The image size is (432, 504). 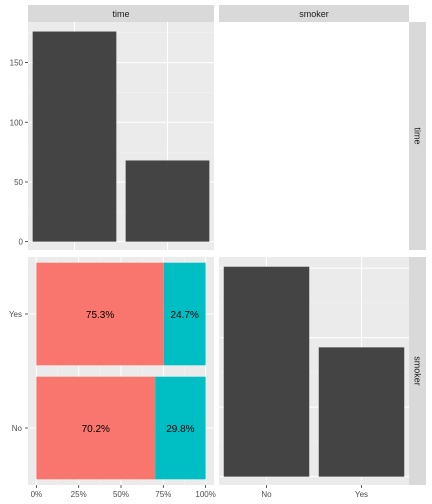 I want to click on y-tick-label: 150, so click(x=17, y=63).